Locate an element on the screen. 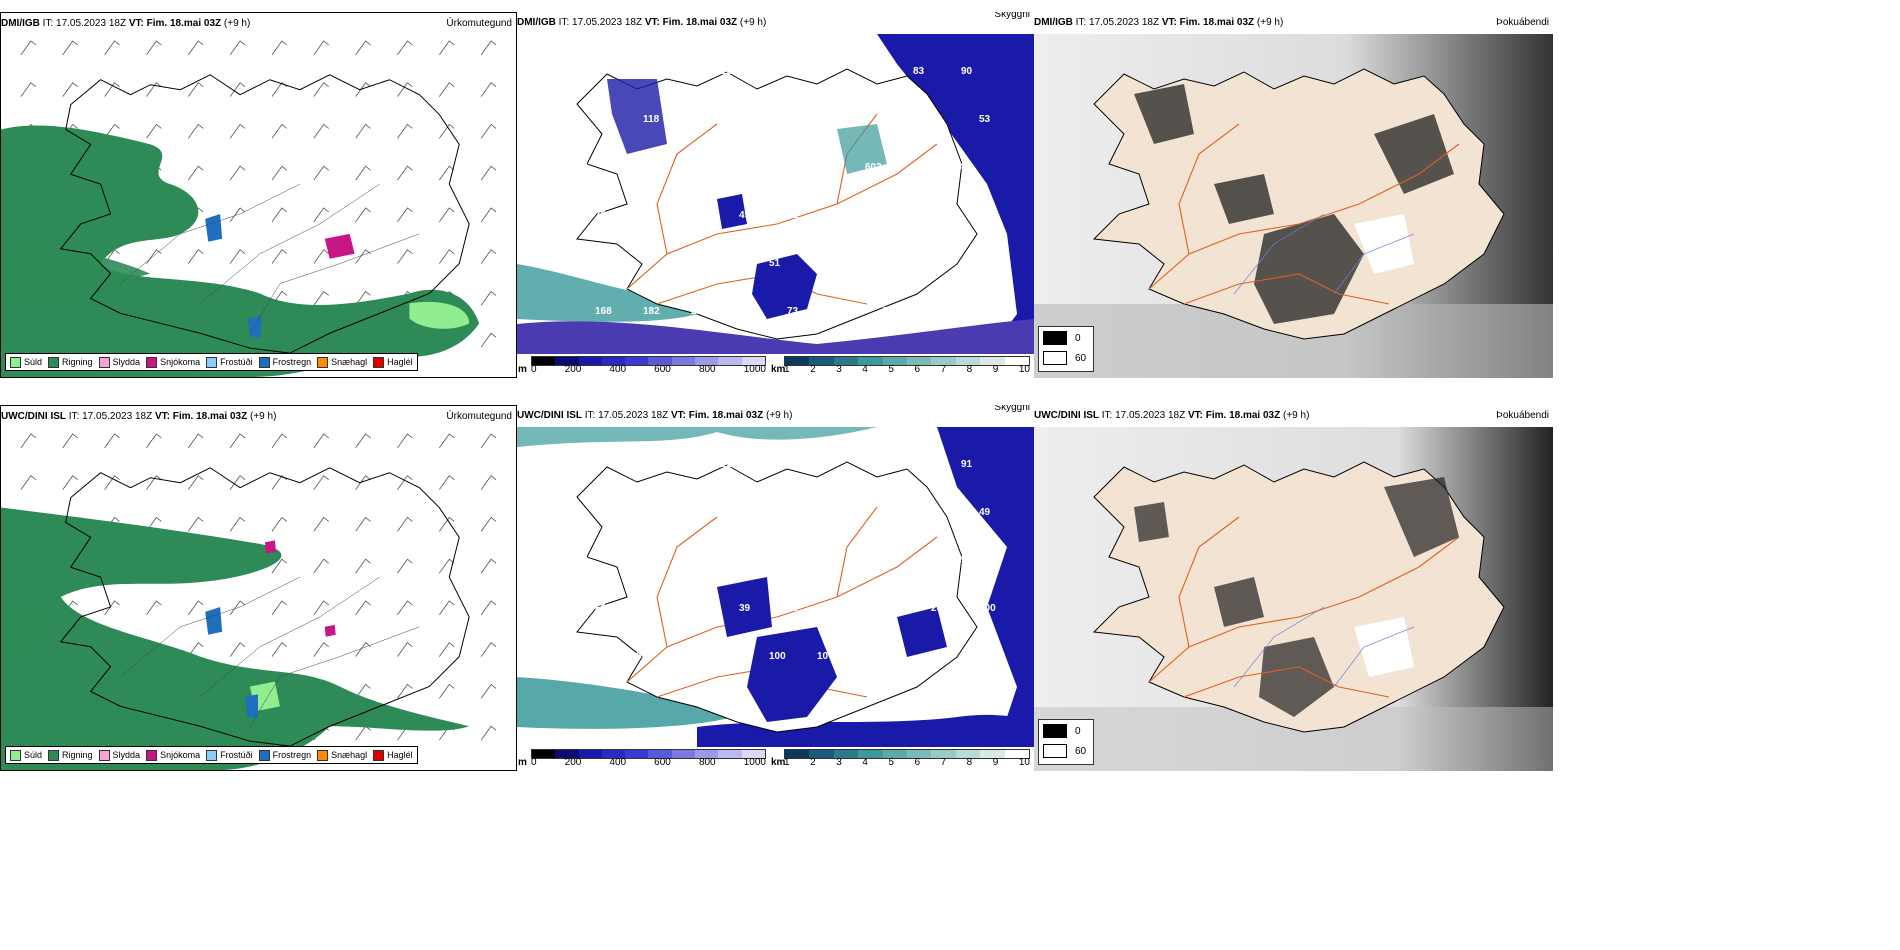 This screenshot has width=1900, height=950. precip-map is located at coordinates (258, 206).